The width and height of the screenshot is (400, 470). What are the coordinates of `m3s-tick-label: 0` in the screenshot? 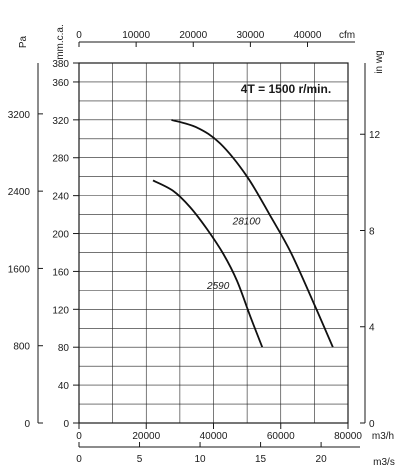 It's located at (79, 459).